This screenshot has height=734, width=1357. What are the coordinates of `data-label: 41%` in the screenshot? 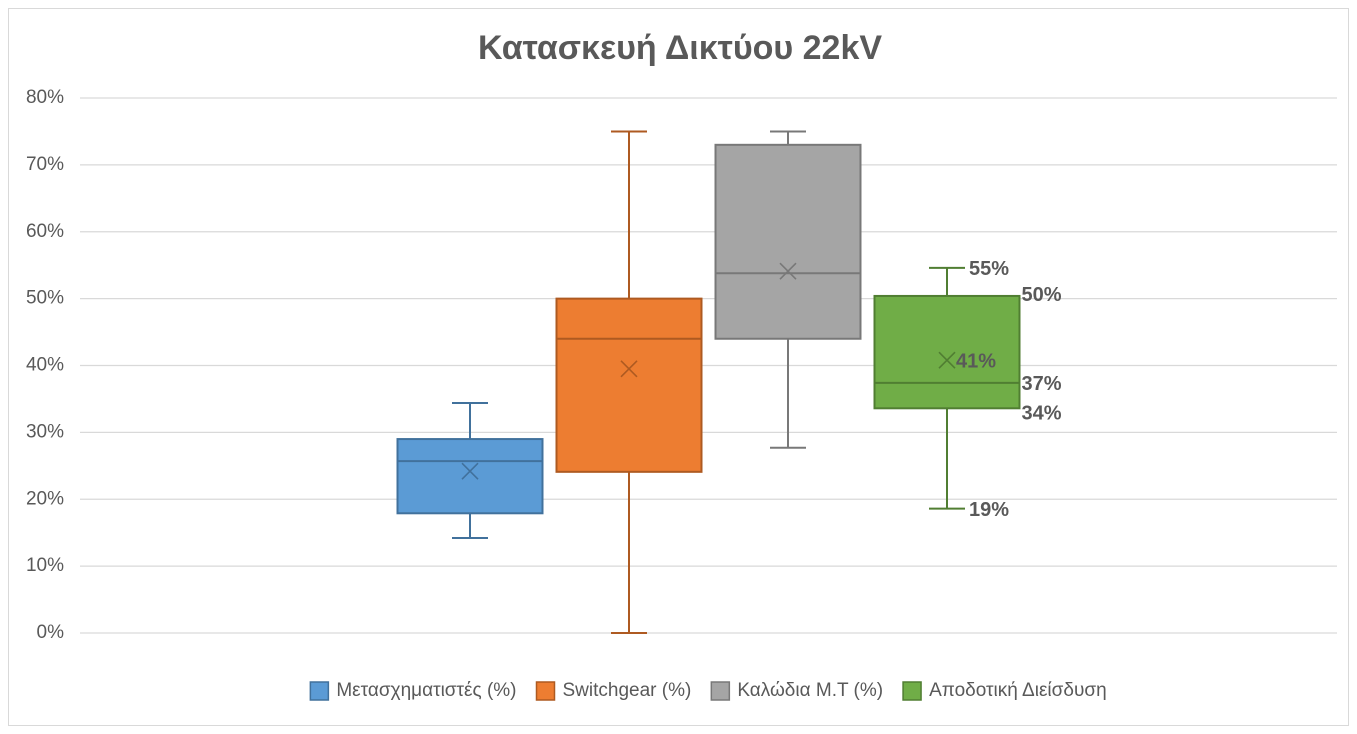 It's located at (976, 361).